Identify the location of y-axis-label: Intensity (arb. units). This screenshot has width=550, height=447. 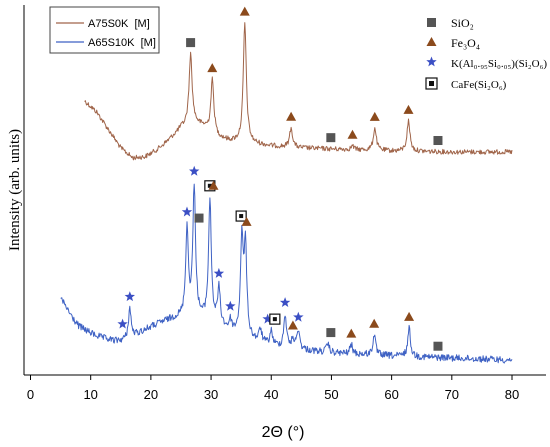
(15, 190).